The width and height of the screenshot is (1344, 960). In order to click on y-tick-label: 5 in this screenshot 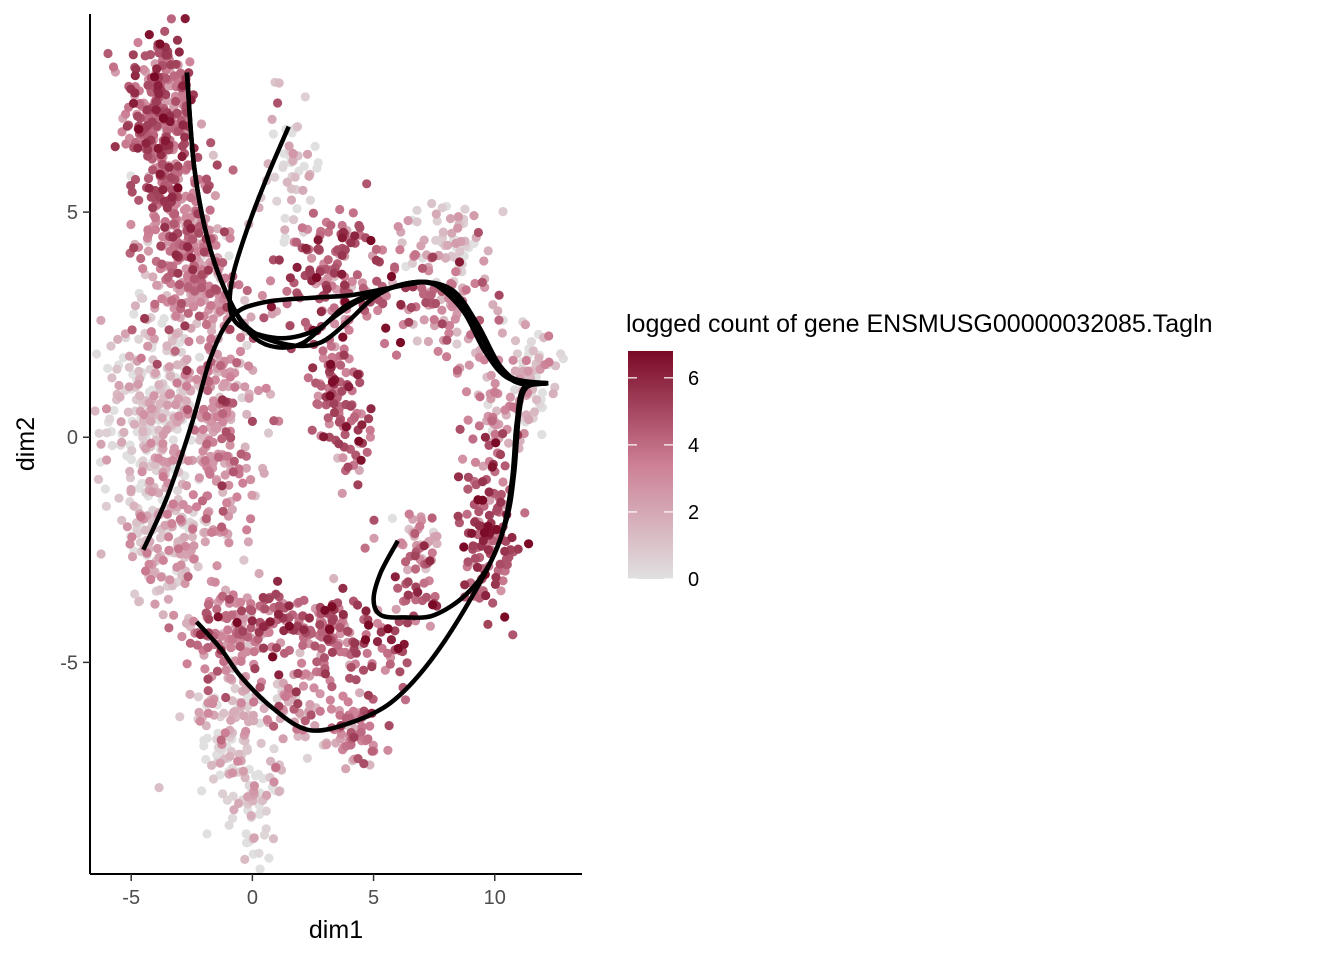, I will do `click(72, 213)`.